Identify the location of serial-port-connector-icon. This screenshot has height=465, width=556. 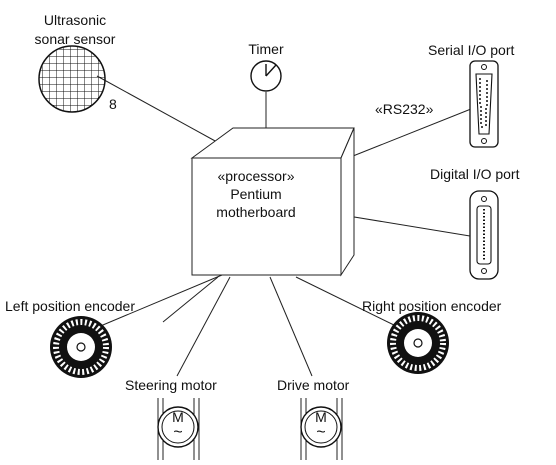
(484, 104).